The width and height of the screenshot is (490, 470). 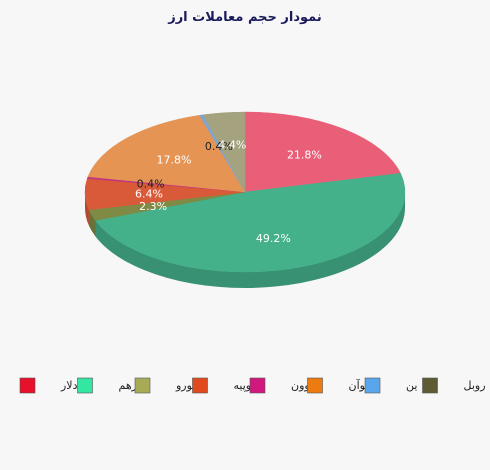 I want to click on chart-title: نمودار حجم معاملات ارز, so click(x=244, y=17).